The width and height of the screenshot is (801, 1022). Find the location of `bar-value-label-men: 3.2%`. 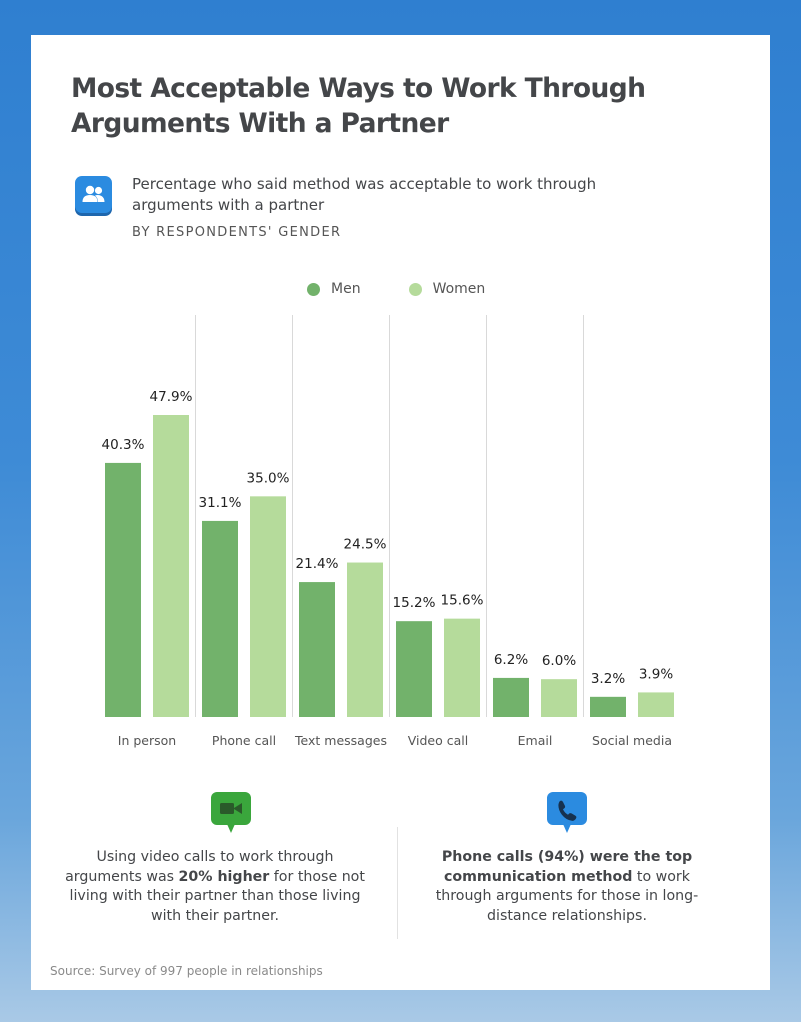

bar-value-label-men: 3.2% is located at coordinates (608, 679).